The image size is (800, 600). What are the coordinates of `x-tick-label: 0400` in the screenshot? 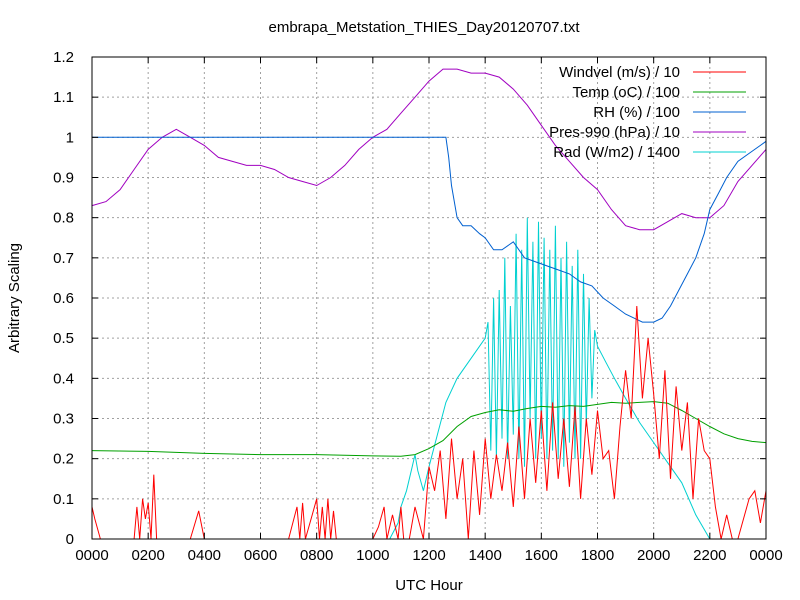 It's located at (204, 555).